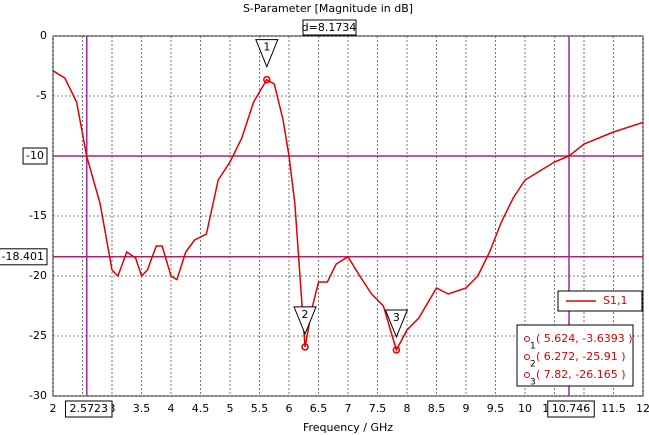  I want to click on y-tick-label: -30, so click(38, 395).